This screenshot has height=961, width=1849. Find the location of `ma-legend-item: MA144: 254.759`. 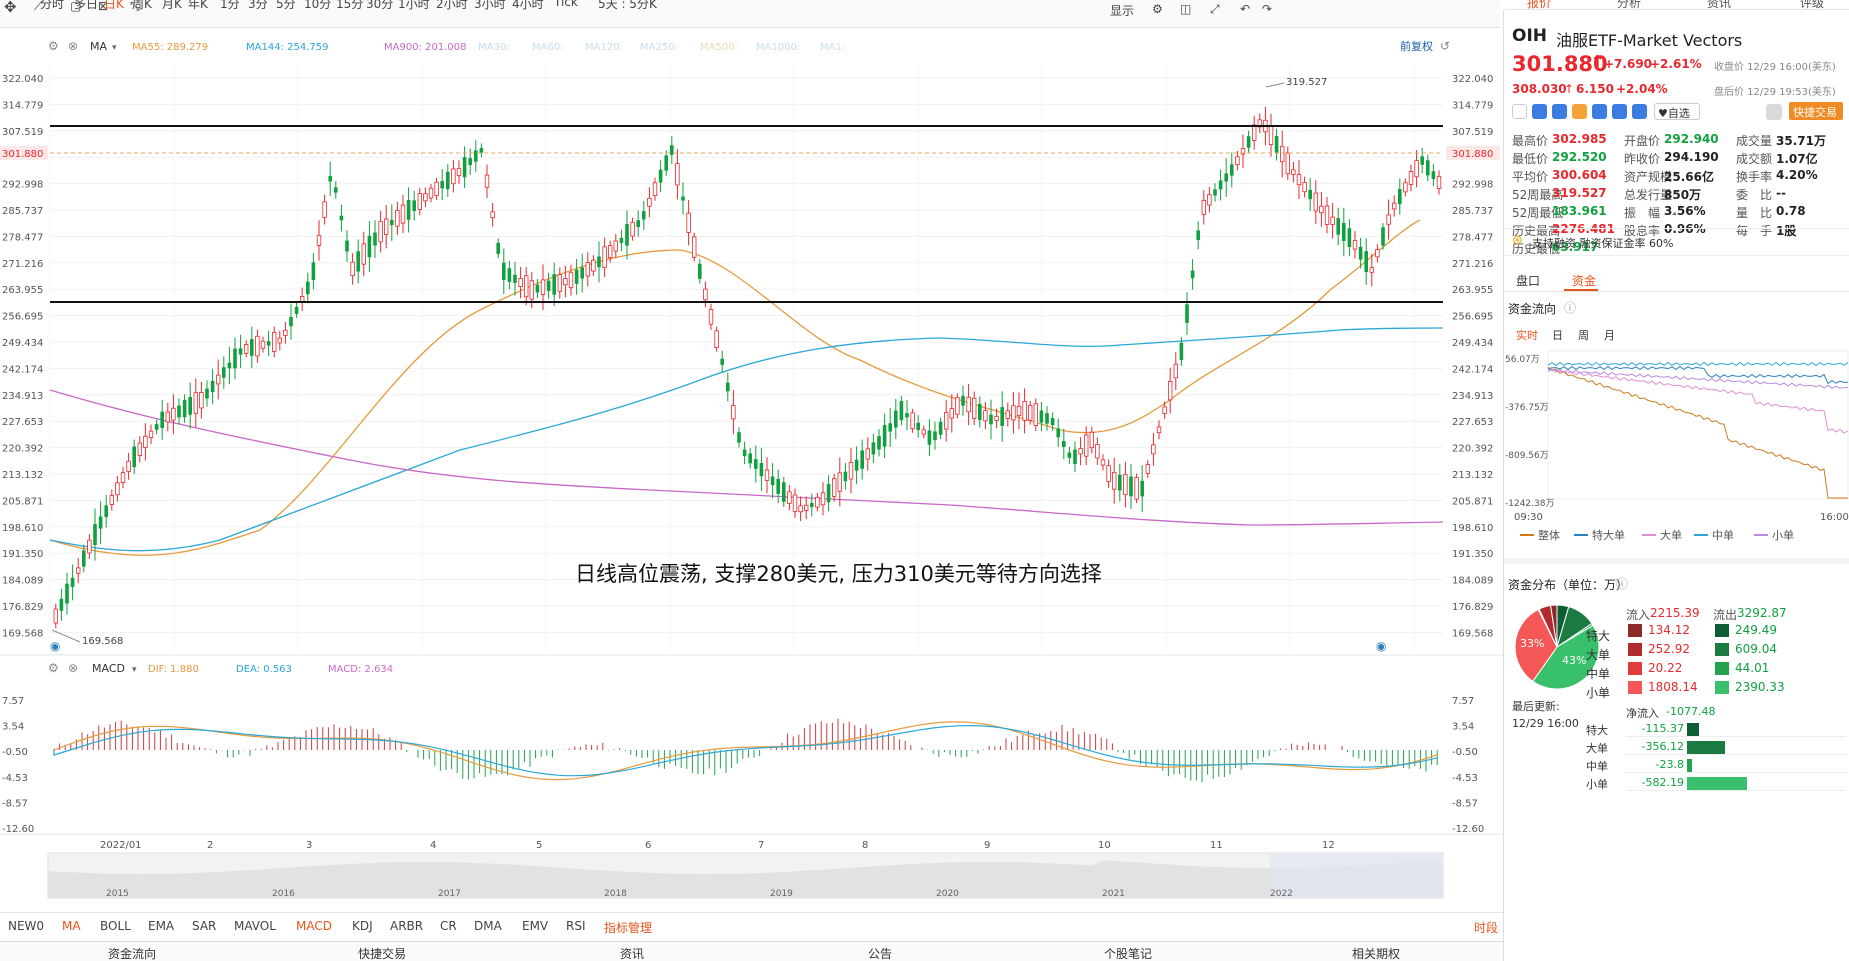

ma-legend-item: MA144: 254.759 is located at coordinates (287, 47).